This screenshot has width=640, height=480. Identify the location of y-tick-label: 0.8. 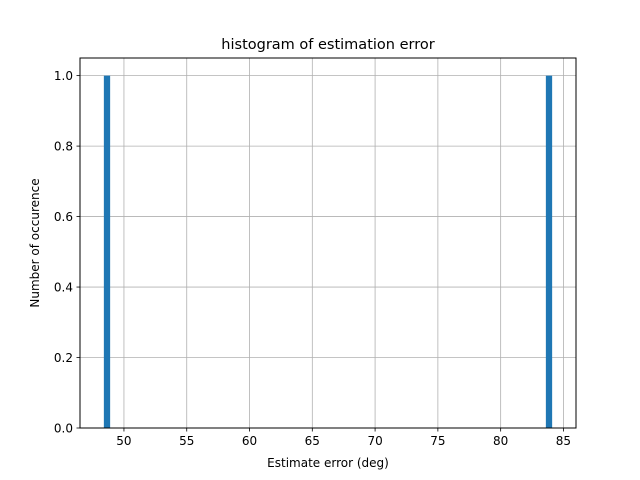
(63, 147).